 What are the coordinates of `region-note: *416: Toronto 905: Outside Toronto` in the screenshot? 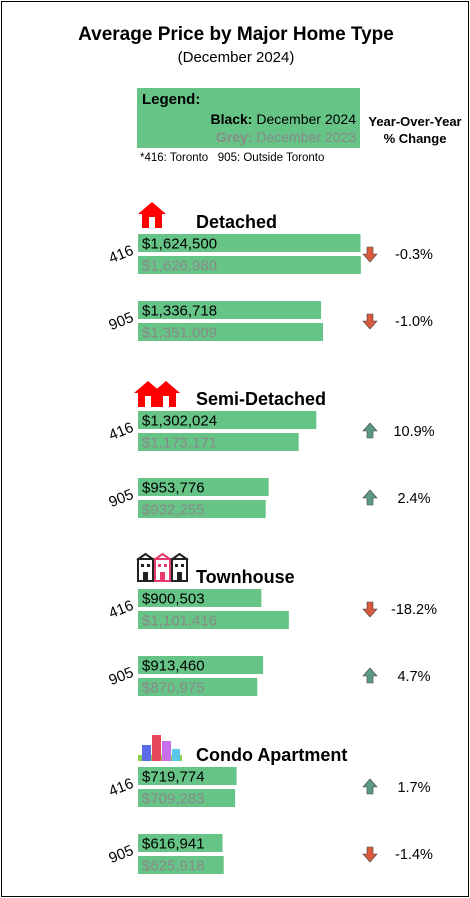 It's located at (232, 158).